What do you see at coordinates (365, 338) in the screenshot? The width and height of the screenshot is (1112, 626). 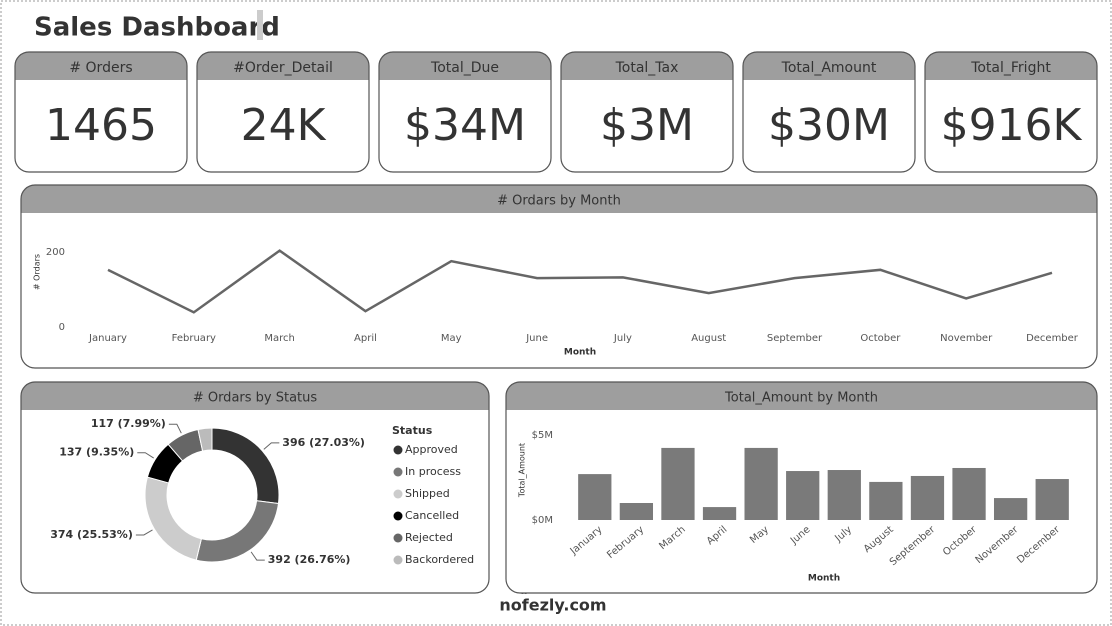 I see `x-tick-label: April` at bounding box center [365, 338].